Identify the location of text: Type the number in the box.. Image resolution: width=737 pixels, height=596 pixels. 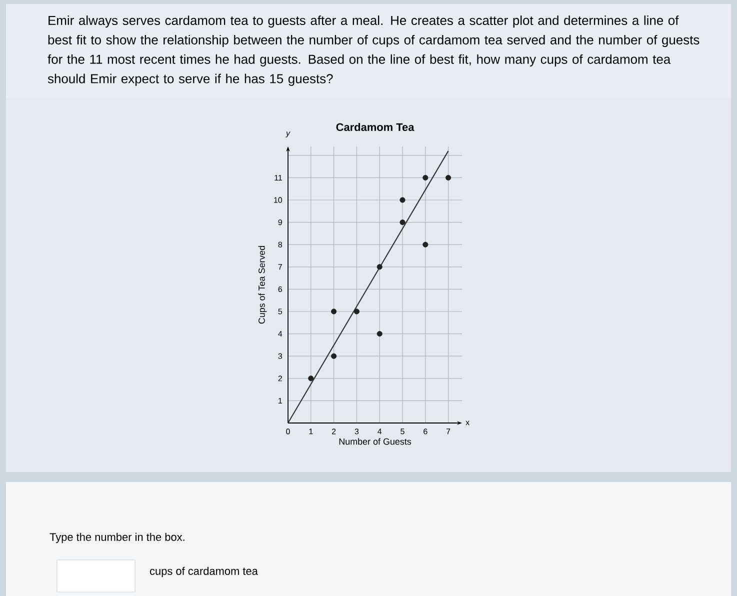
(117, 538).